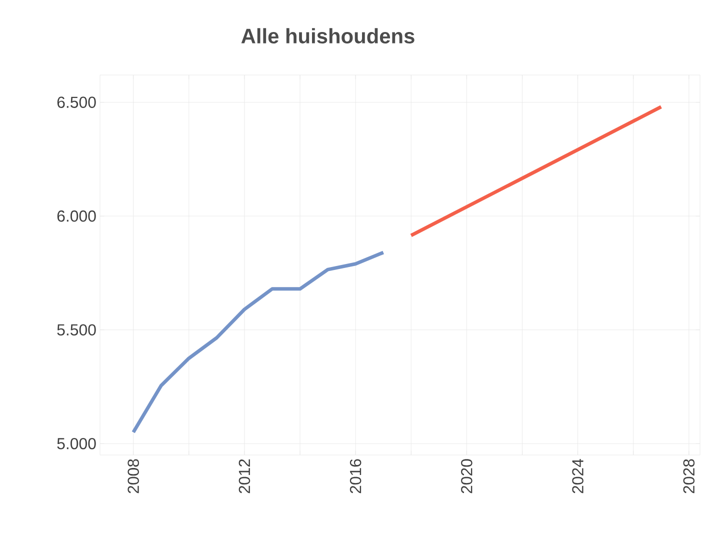 This screenshot has height=539, width=711. What do you see at coordinates (244, 476) in the screenshot?
I see `x-tick-label: 2012` at bounding box center [244, 476].